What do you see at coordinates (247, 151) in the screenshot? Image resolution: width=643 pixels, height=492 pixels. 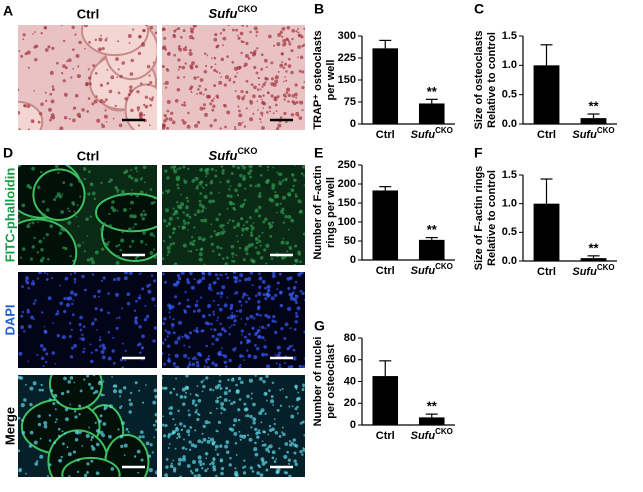 I see `column-header-sup: CKO` at bounding box center [247, 151].